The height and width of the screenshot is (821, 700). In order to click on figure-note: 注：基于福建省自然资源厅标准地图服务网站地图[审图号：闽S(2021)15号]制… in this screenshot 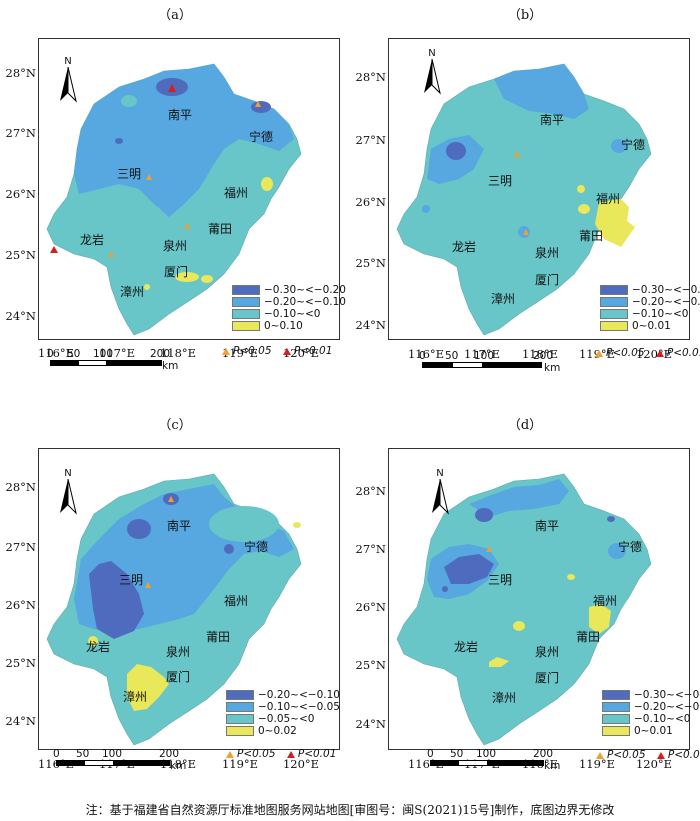, I will do `click(350, 810)`.